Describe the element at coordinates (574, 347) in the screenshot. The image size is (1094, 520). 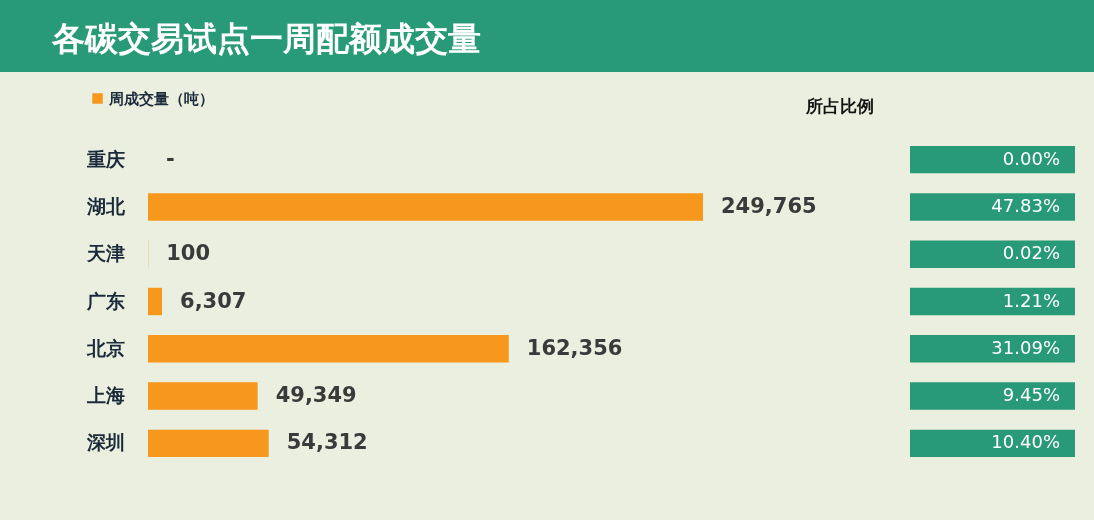
I see `data-label: 162,356` at that location.